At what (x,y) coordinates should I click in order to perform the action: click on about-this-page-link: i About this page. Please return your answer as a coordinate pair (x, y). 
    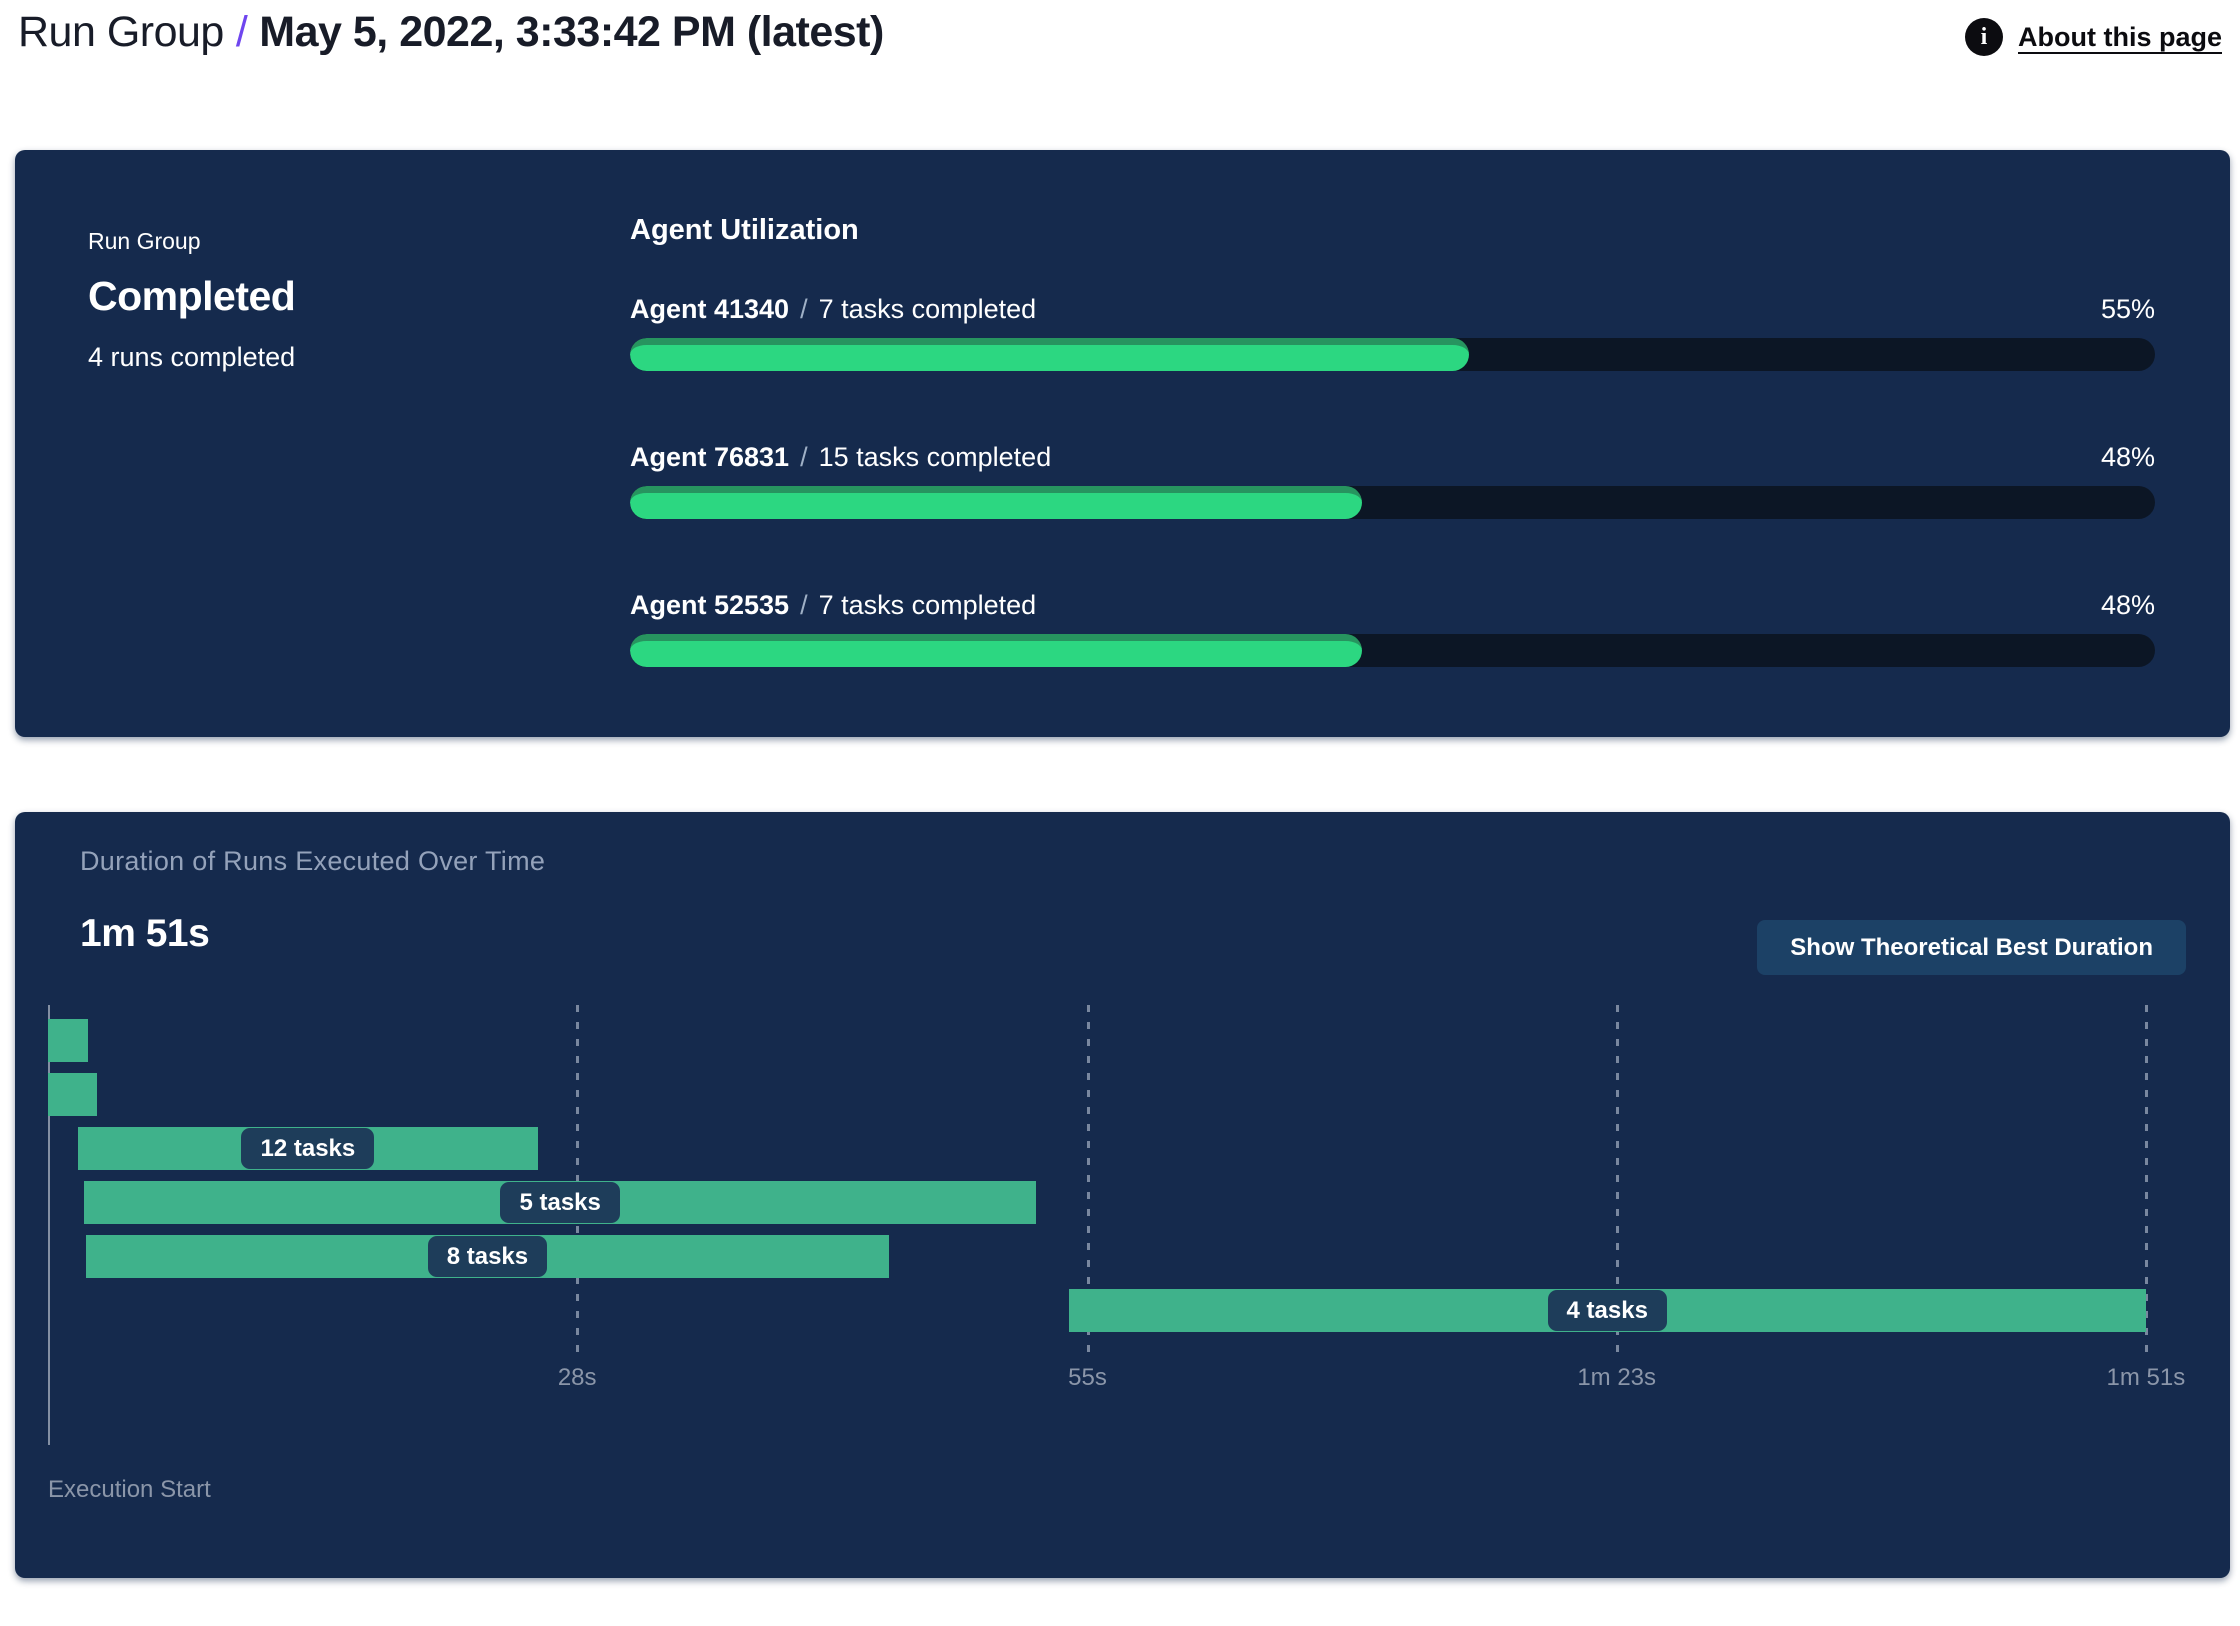
    Looking at the image, I should click on (2093, 37).